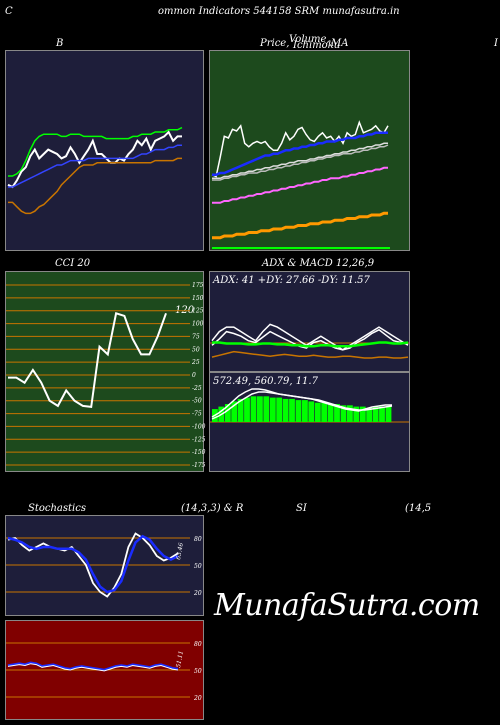 The image size is (500, 725). What do you see at coordinates (198, 671) in the screenshot?
I see `rsi-tick-label: 50` at bounding box center [198, 671].